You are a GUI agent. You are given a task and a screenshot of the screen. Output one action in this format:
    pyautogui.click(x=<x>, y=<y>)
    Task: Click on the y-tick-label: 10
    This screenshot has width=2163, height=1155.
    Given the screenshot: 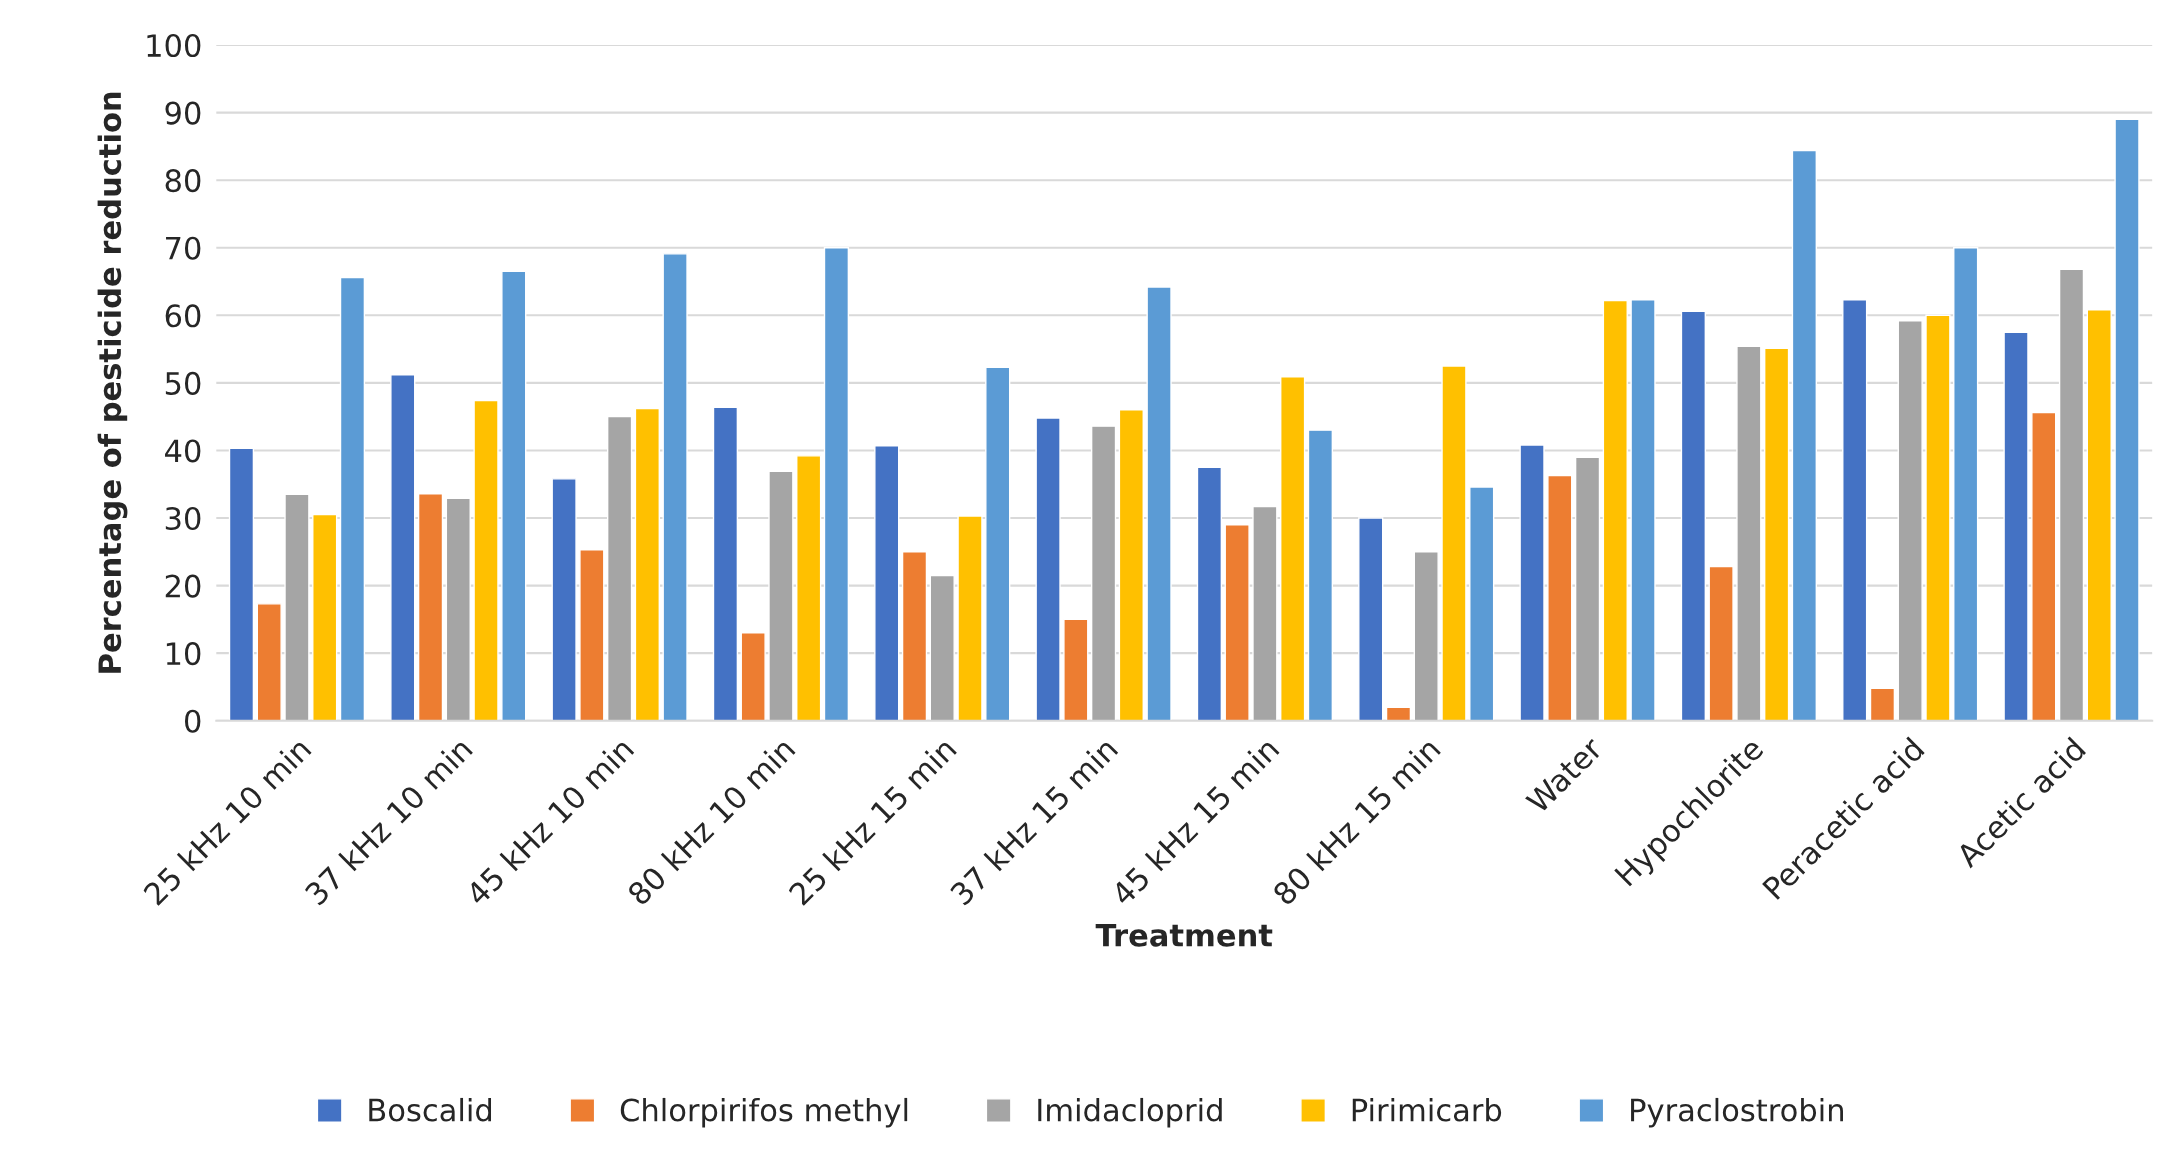 What is the action you would take?
    pyautogui.click(x=183, y=654)
    